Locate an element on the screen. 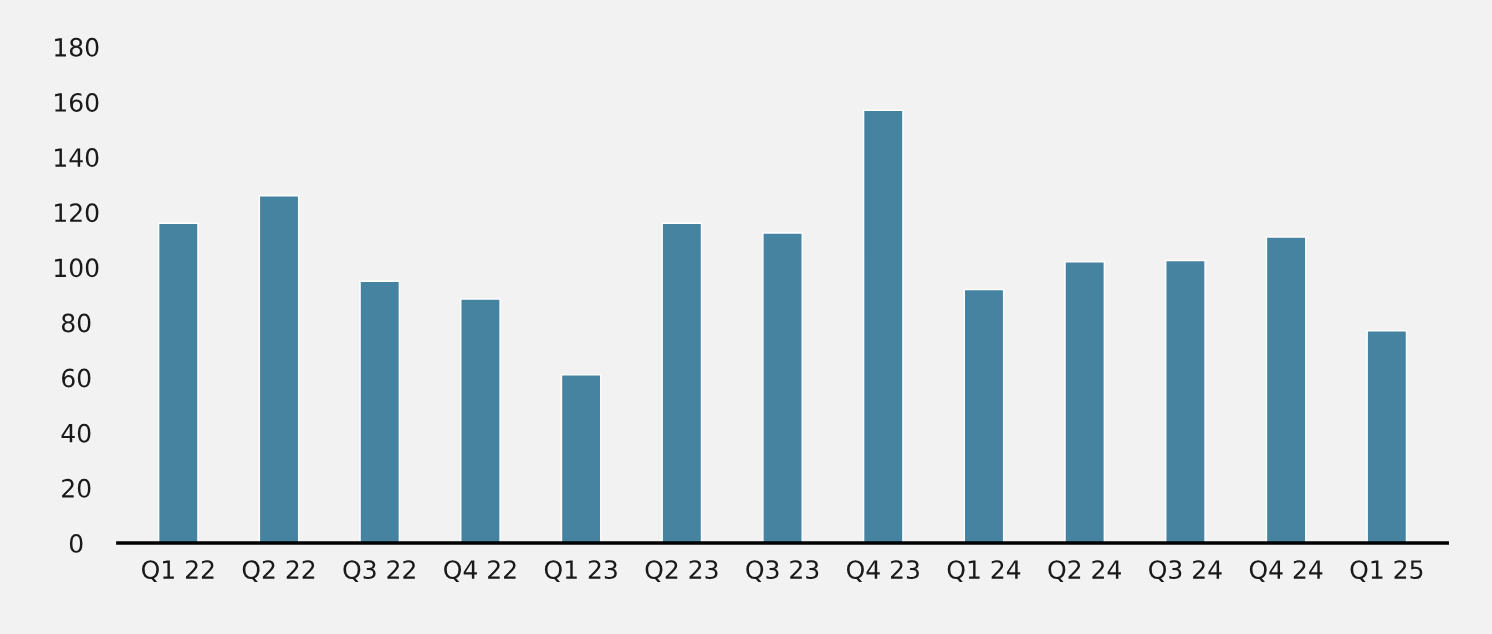 This screenshot has width=1492, height=634. y-tick-label: 160 is located at coordinates (77, 102).